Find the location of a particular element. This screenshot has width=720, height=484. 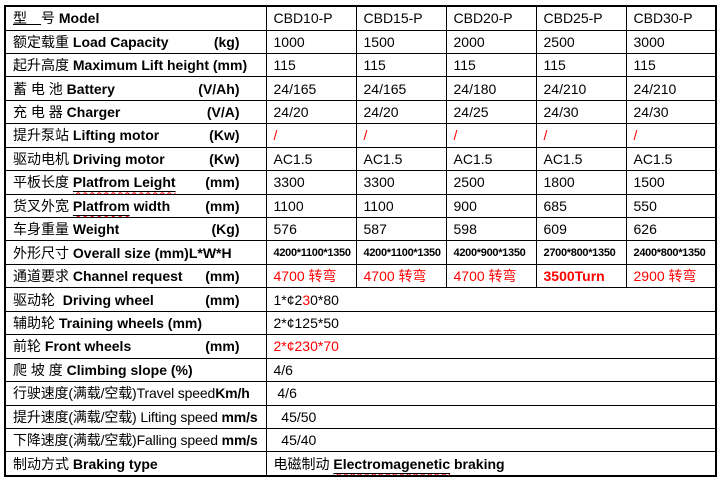

row-front-wheels: 前轮 Front wheels (mm) 2*¢230*70 is located at coordinates (360, 346).